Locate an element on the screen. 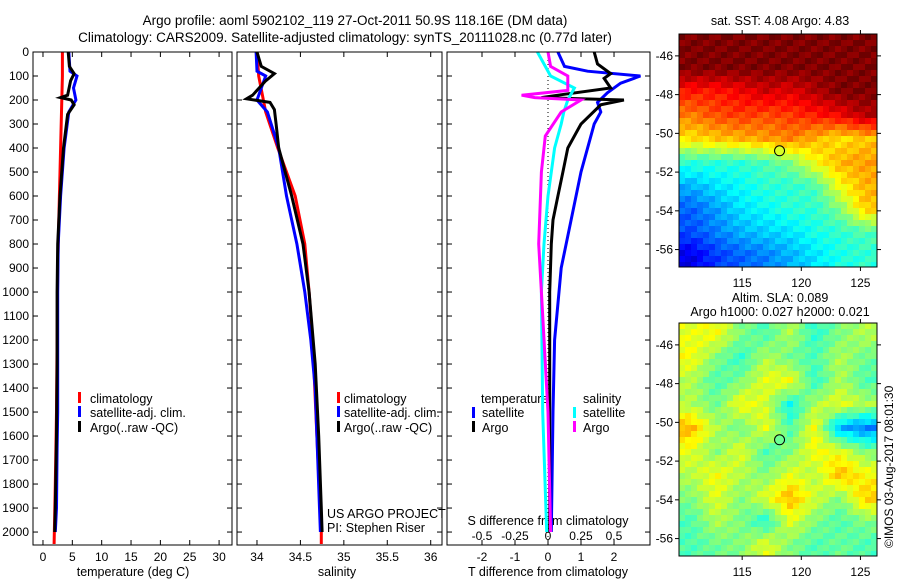 This screenshot has height=580, width=900. series-temperature-satellite is located at coordinates (595, 292).